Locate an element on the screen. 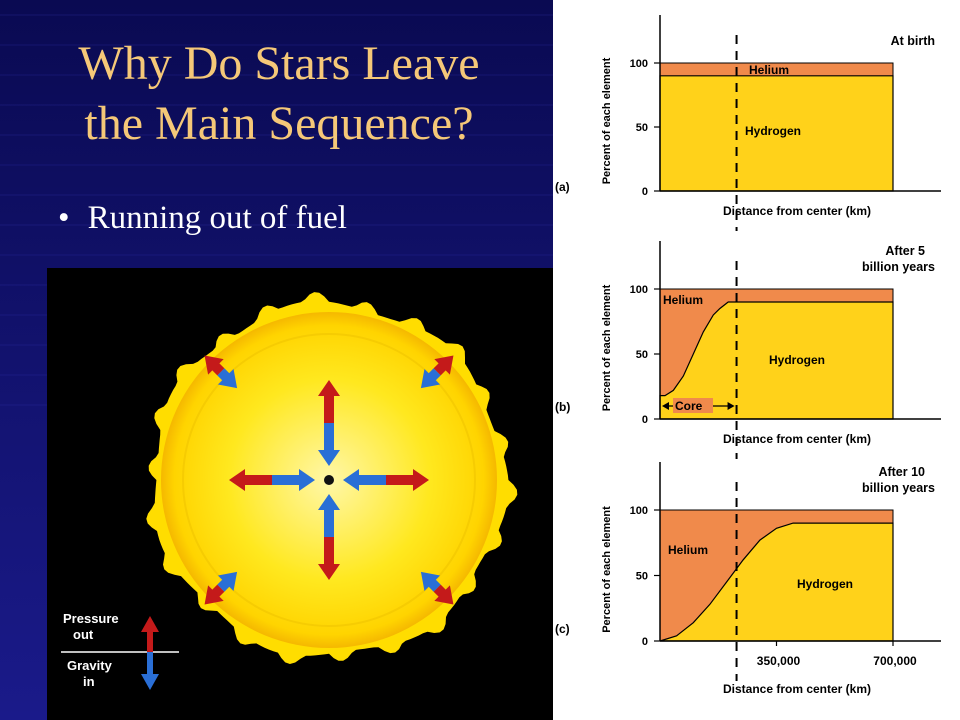 This screenshot has width=960, height=720. core-label: Core is located at coordinates (689, 406).